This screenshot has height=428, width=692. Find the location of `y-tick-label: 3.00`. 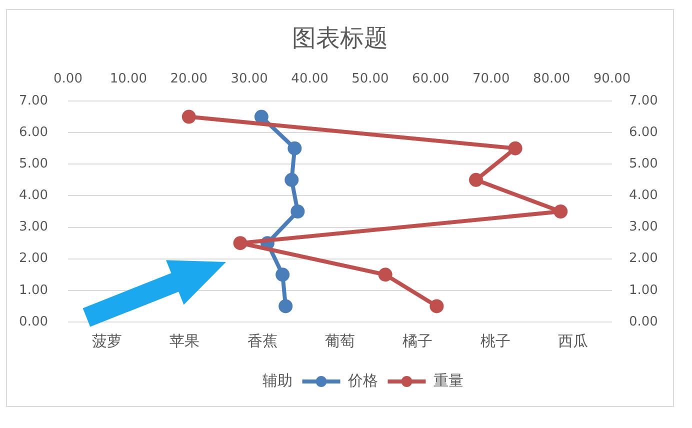

y-tick-label: 3.00 is located at coordinates (33, 227).